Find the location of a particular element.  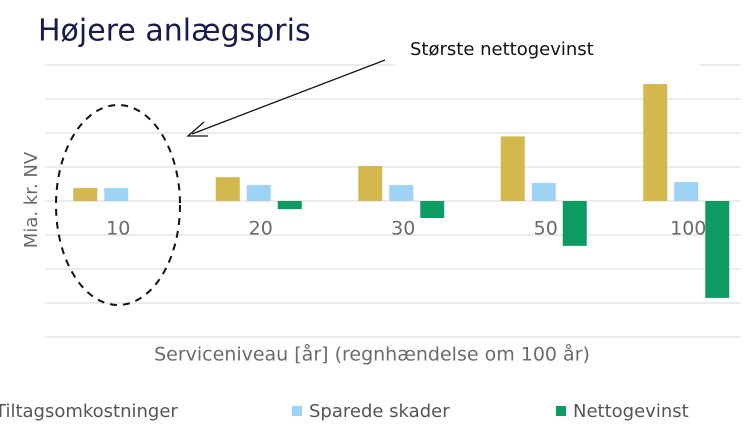

x-tick-label: 30 is located at coordinates (403, 229).